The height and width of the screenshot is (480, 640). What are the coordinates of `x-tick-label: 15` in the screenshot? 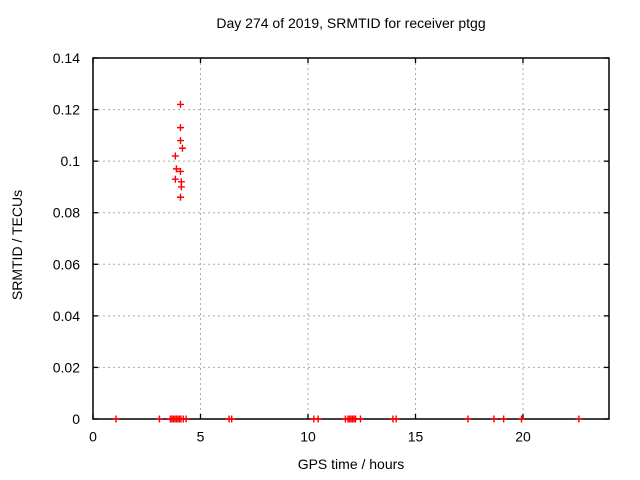 It's located at (416, 437).